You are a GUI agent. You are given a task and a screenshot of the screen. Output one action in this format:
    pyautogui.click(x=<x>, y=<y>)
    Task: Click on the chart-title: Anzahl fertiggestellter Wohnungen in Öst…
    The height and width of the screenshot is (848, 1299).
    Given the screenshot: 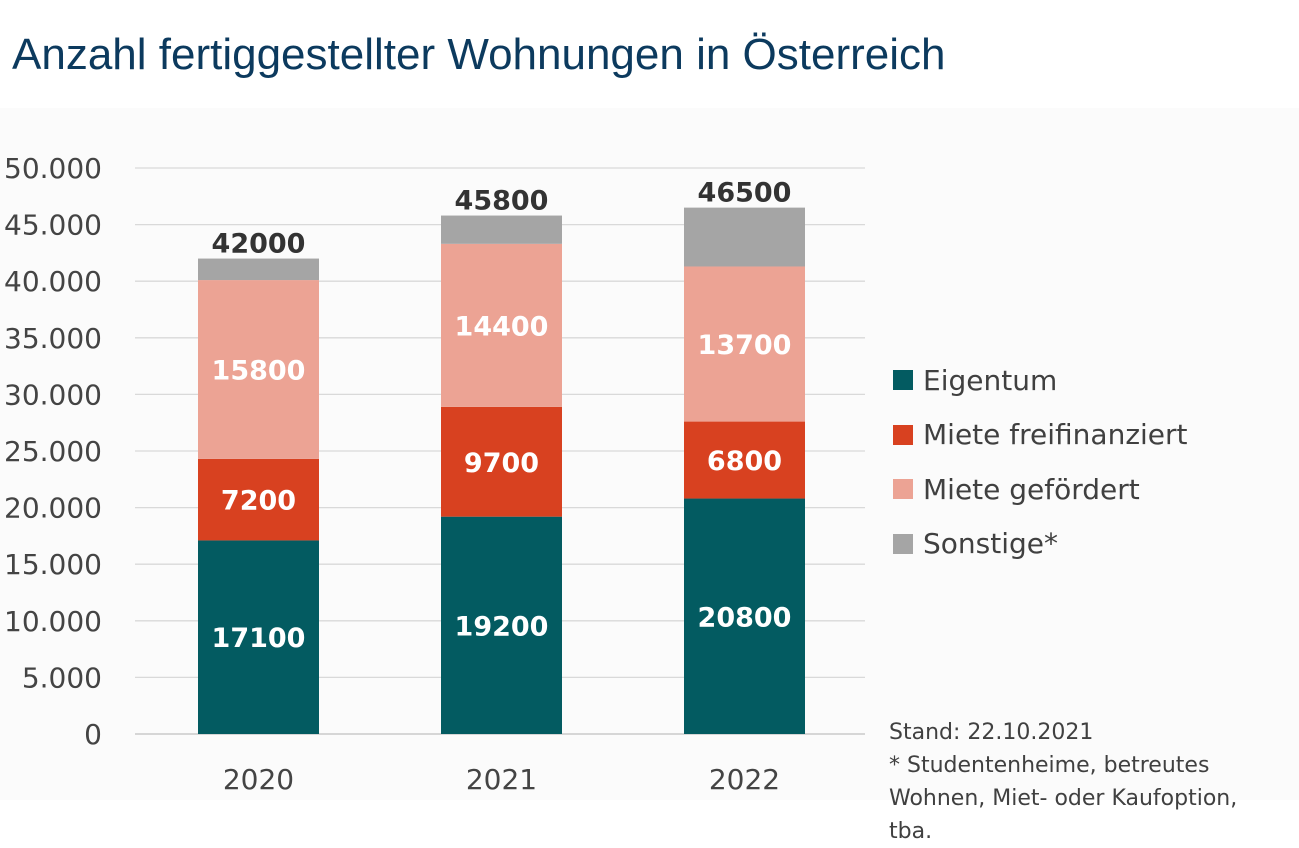 What is the action you would take?
    pyautogui.click(x=479, y=54)
    